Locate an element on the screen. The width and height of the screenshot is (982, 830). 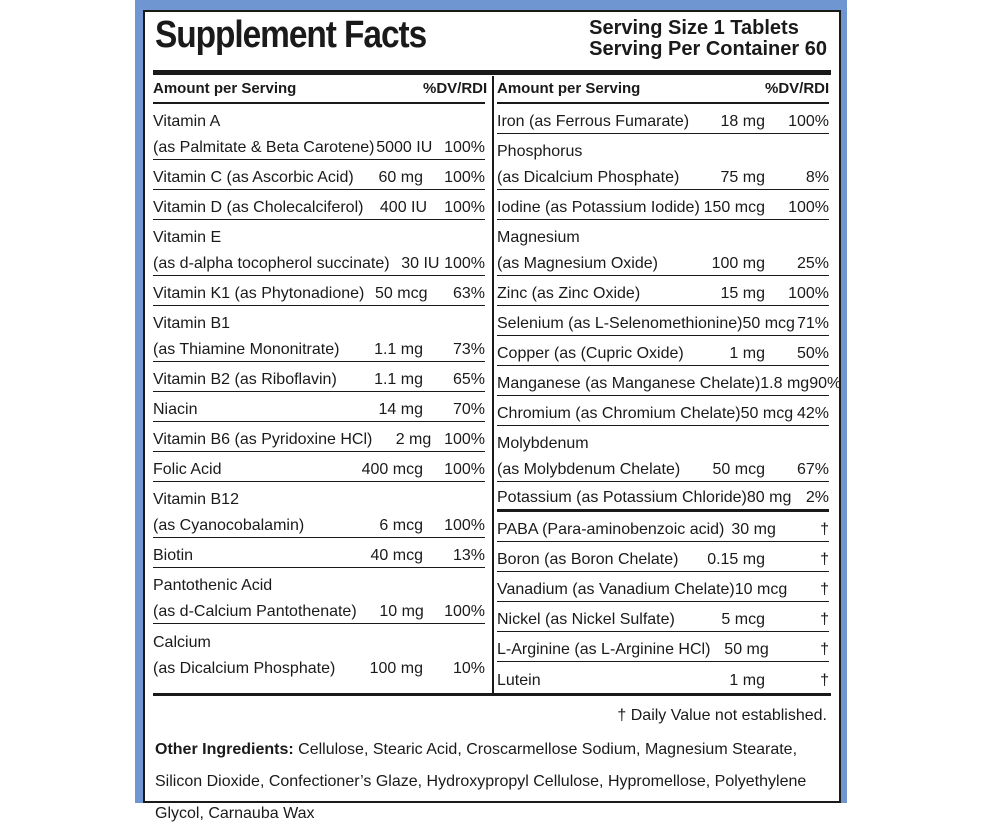
nutrient-name: Selenium (as L-Selenomethionine) is located at coordinates (619, 324).